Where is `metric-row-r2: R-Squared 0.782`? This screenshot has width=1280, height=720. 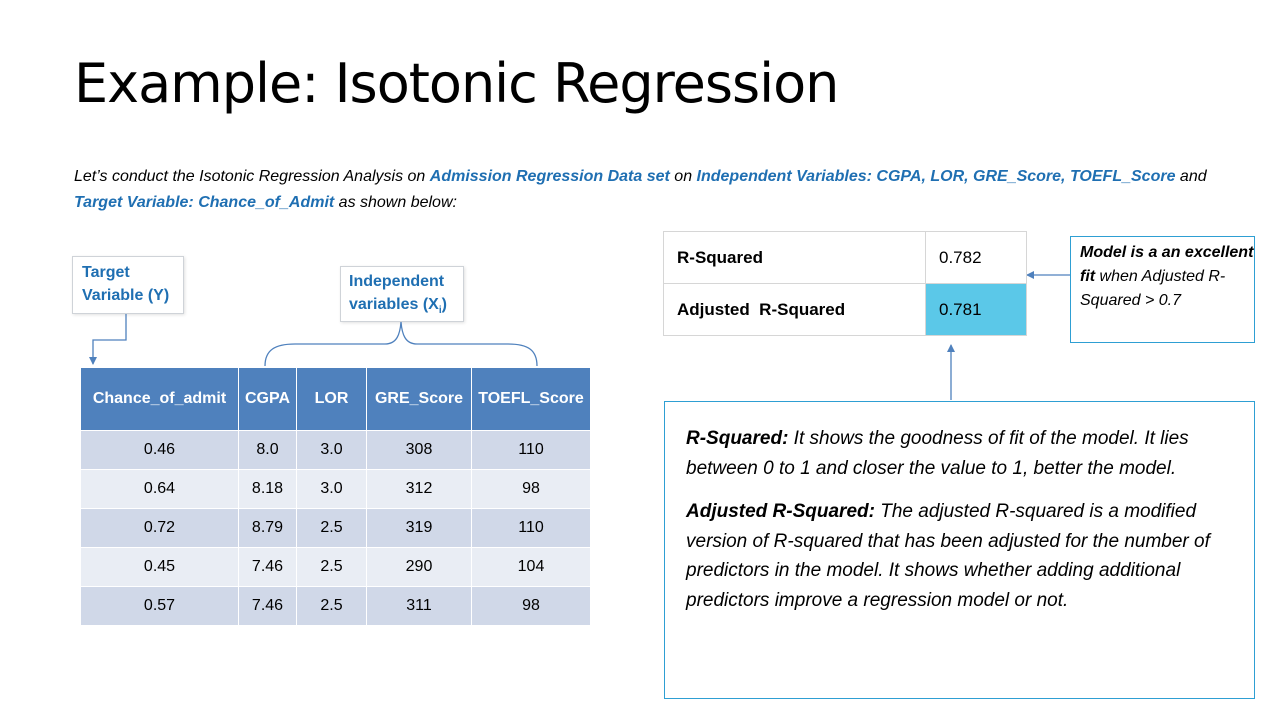 metric-row-r2: R-Squared 0.782 is located at coordinates (845, 257).